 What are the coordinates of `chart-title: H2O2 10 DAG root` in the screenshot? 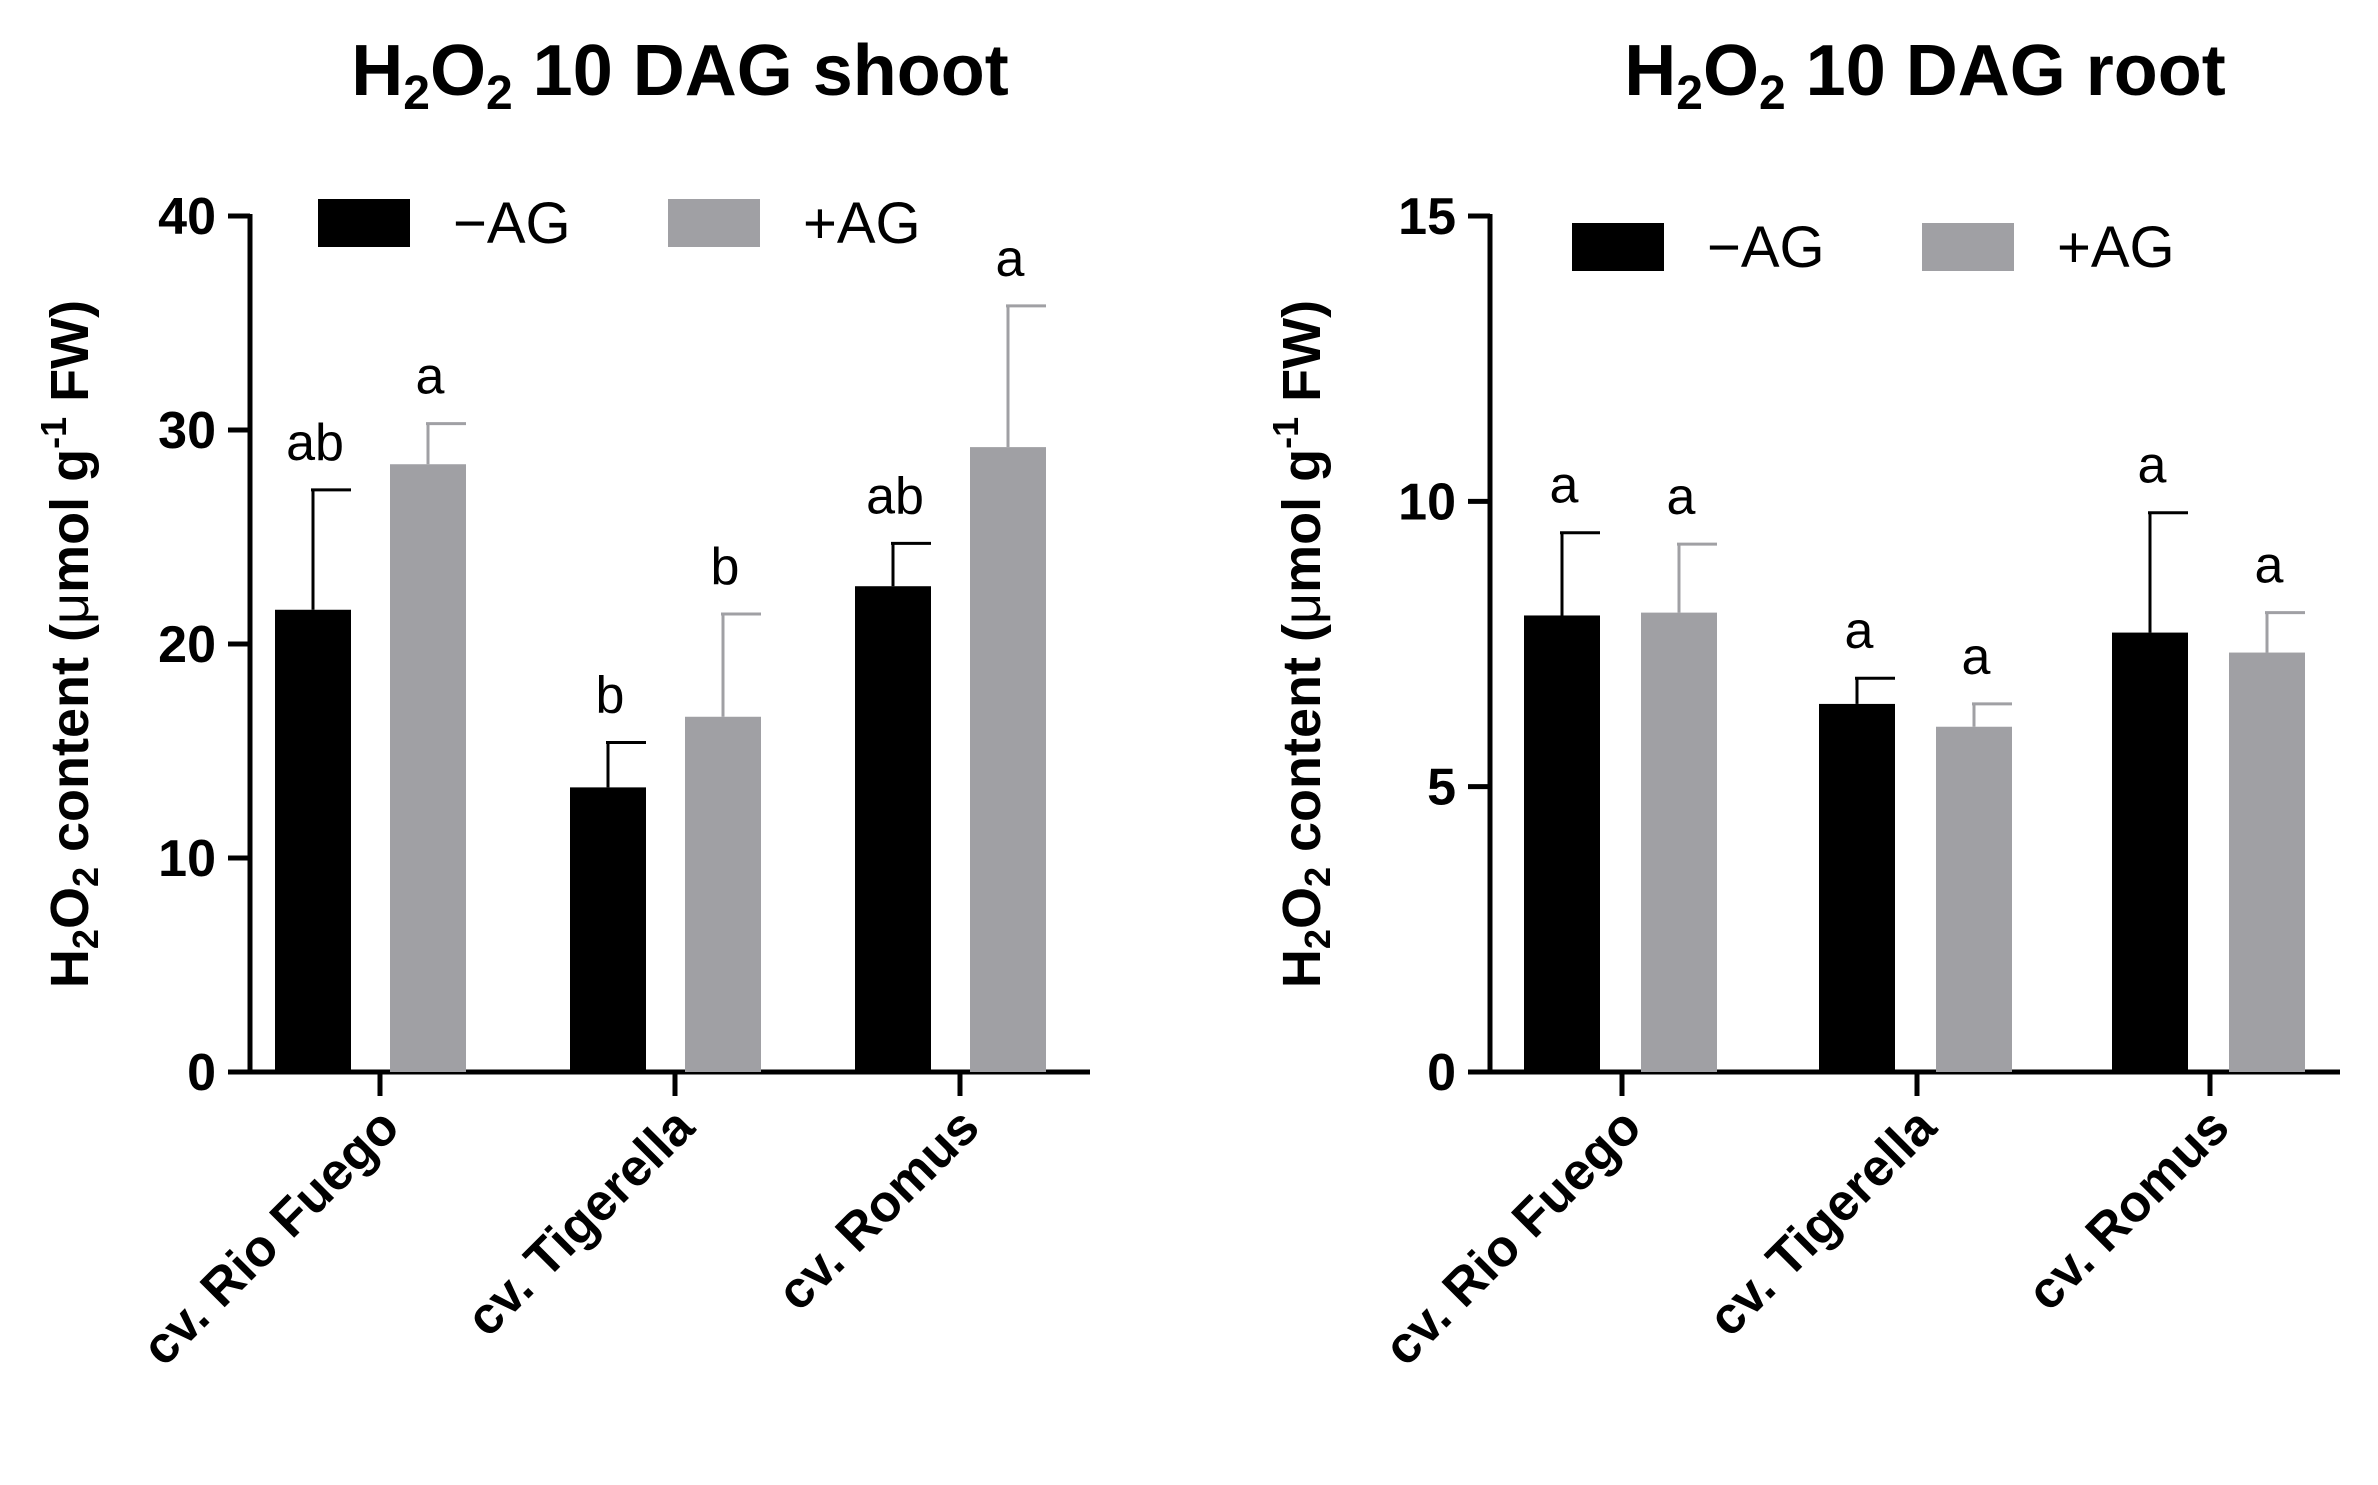 It's located at (1924, 75).